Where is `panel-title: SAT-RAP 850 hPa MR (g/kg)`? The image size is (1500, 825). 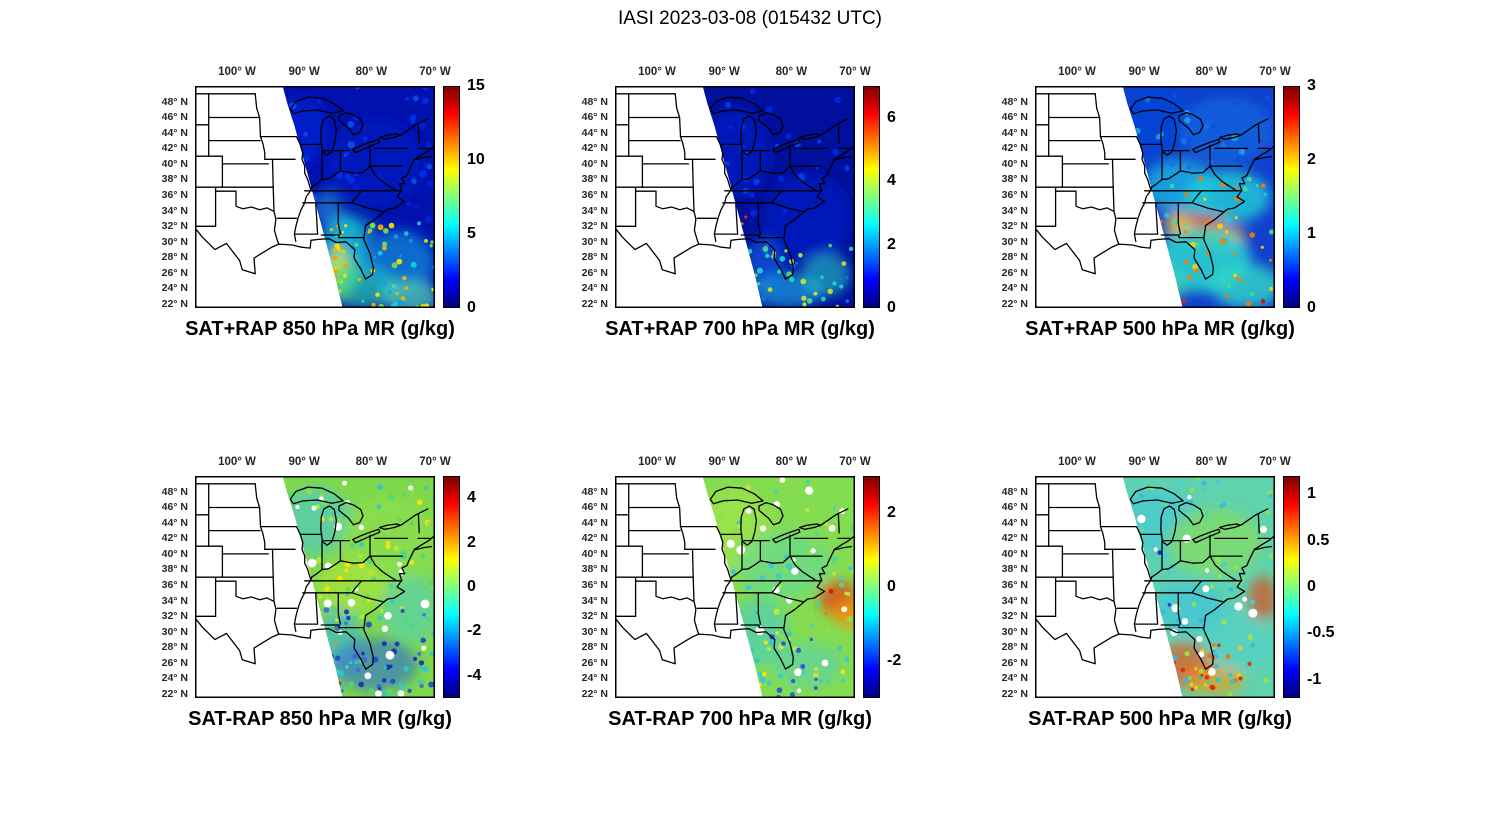
panel-title: SAT-RAP 850 hPa MR (g/kg) is located at coordinates (320, 719).